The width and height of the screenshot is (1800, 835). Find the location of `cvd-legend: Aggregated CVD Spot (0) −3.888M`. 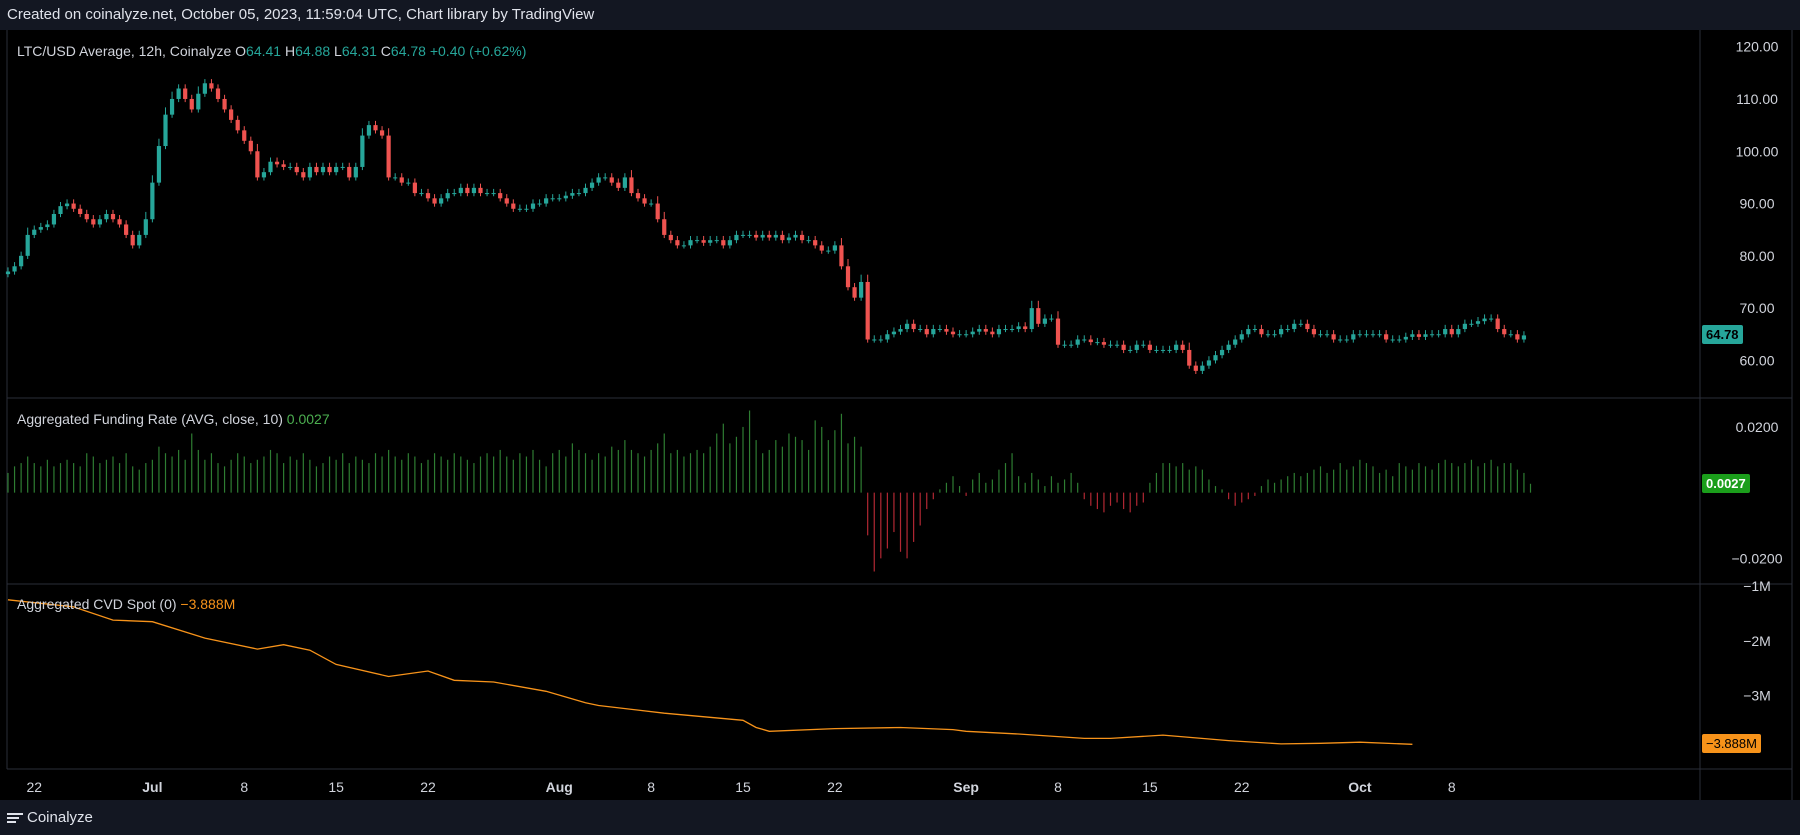

cvd-legend: Aggregated CVD Spot (0) −3.888M is located at coordinates (126, 604).